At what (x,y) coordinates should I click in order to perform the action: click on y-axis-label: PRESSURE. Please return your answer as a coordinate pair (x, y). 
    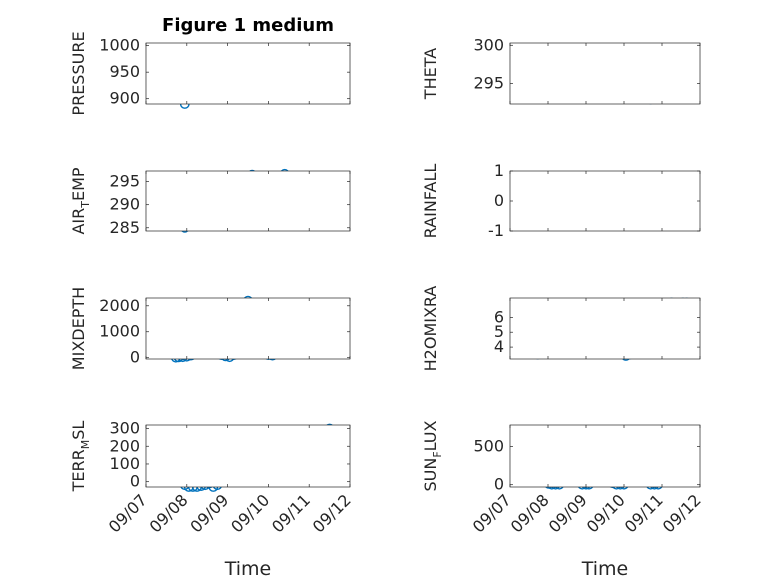
    Looking at the image, I should click on (78, 73).